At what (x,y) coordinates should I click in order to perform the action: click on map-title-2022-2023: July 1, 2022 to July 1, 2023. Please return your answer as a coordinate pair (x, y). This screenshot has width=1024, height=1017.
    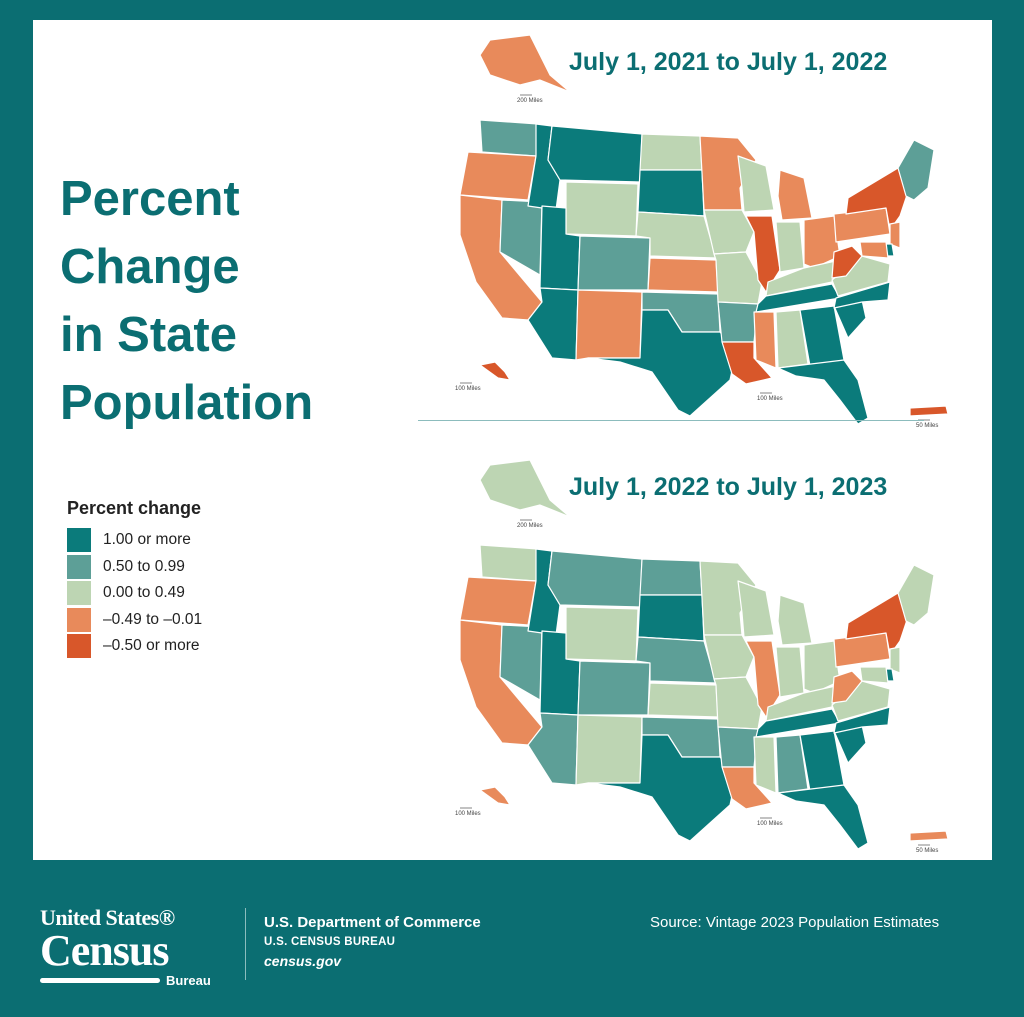
    Looking at the image, I should click on (728, 487).